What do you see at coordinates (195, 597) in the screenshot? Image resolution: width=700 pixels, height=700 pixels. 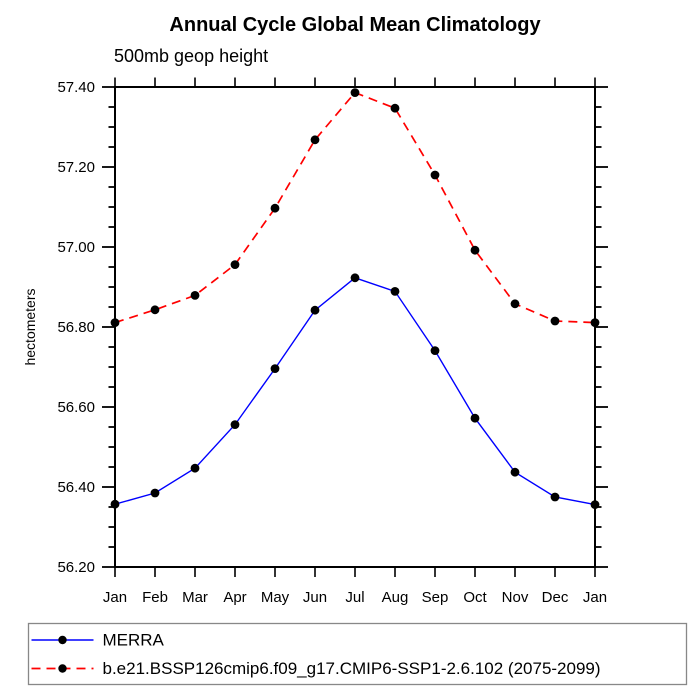 I see `x-tick-label: Mar` at bounding box center [195, 597].